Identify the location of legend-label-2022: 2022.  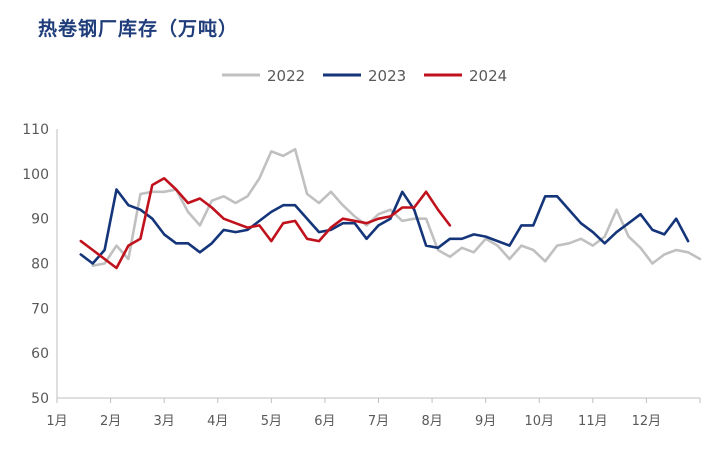
(286, 76).